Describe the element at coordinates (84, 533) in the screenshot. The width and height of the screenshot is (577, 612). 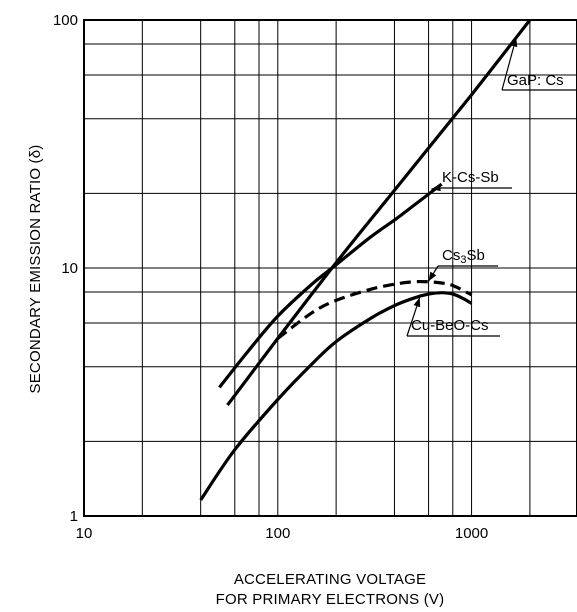
I see `x-tick-label: 10` at that location.